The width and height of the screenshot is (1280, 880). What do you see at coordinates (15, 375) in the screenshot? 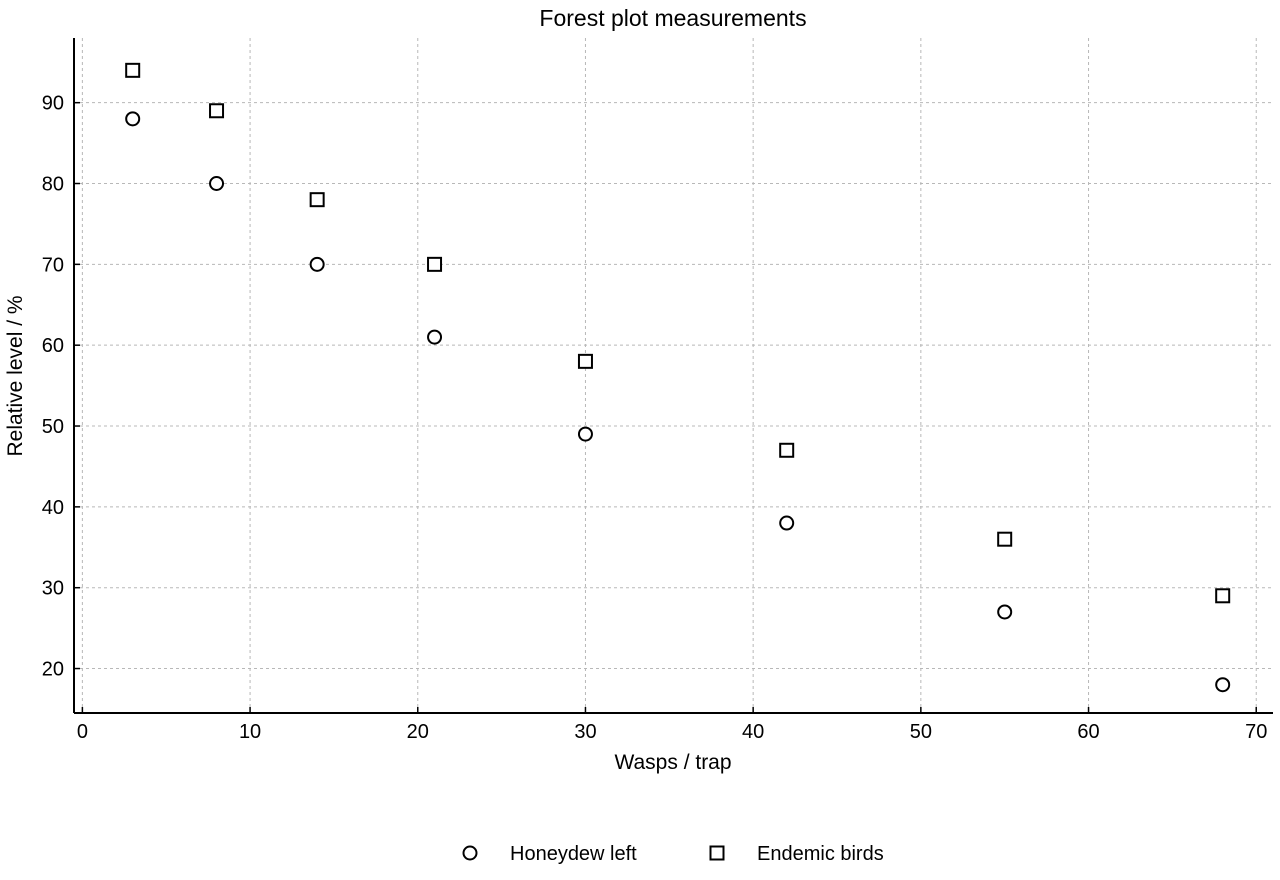
I see `y-axis-label: Relative level / %` at bounding box center [15, 375].